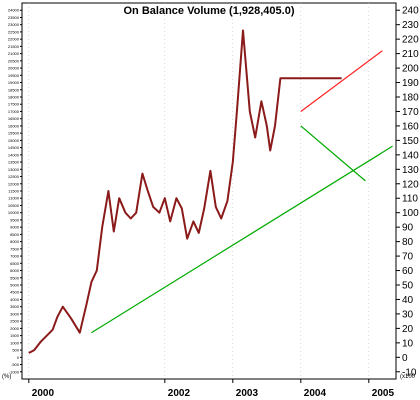  What do you see at coordinates (15, 321) in the screenshot?
I see `left-tick-label: 2500` at bounding box center [15, 321].